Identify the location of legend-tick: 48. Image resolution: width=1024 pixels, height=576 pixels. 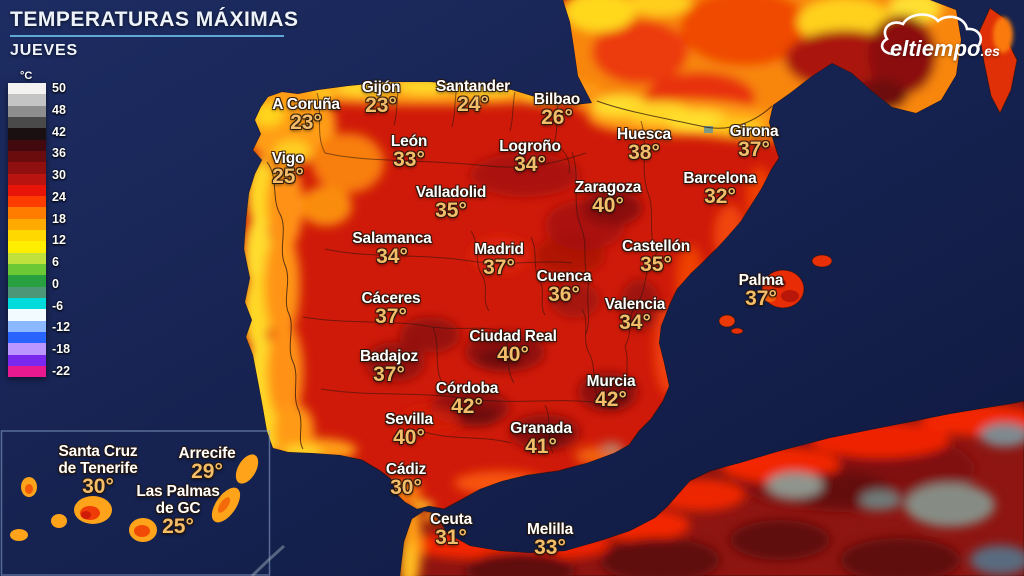
(59, 109).